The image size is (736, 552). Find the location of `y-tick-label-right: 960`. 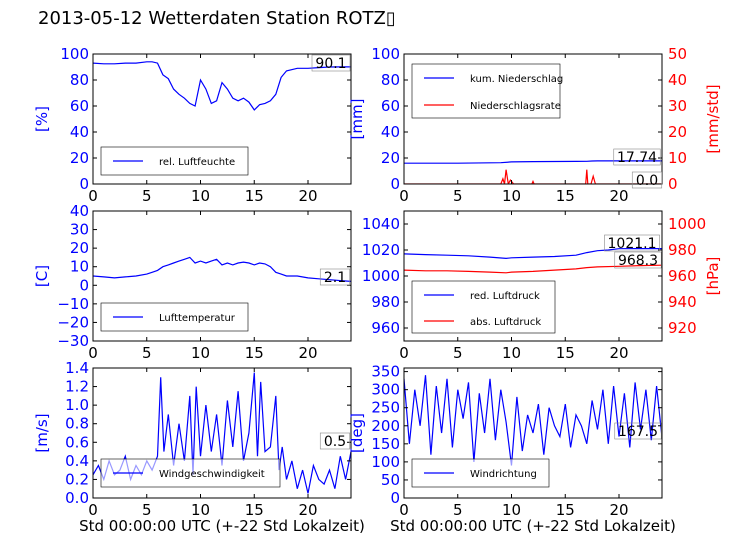

y-tick-label-right: 960 is located at coordinates (682, 276).